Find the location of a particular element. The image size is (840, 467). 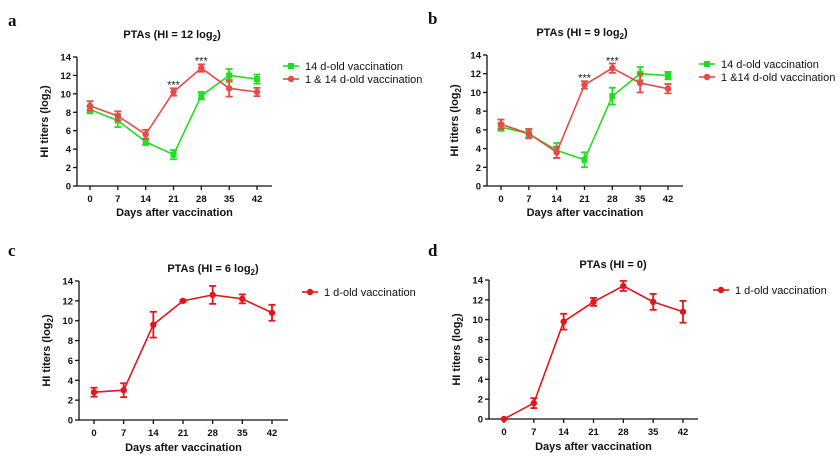

chart-title-main: PTAs (HI = 9 log is located at coordinates (577, 33).